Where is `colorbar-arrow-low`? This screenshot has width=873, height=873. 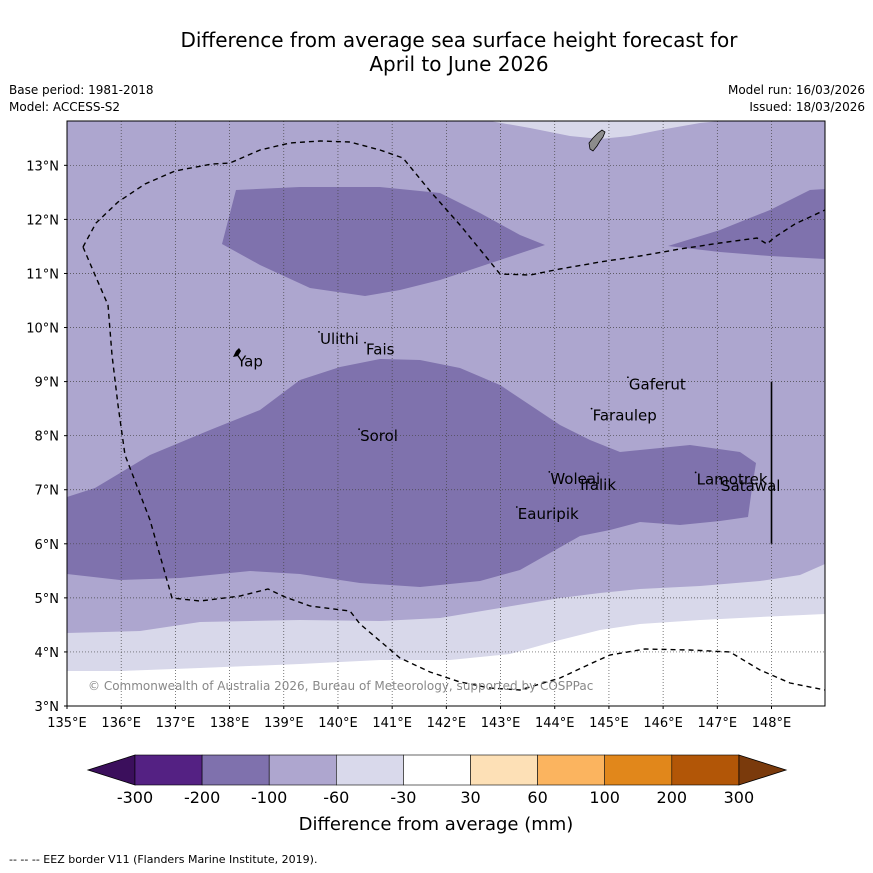 colorbar-arrow-low is located at coordinates (111, 770).